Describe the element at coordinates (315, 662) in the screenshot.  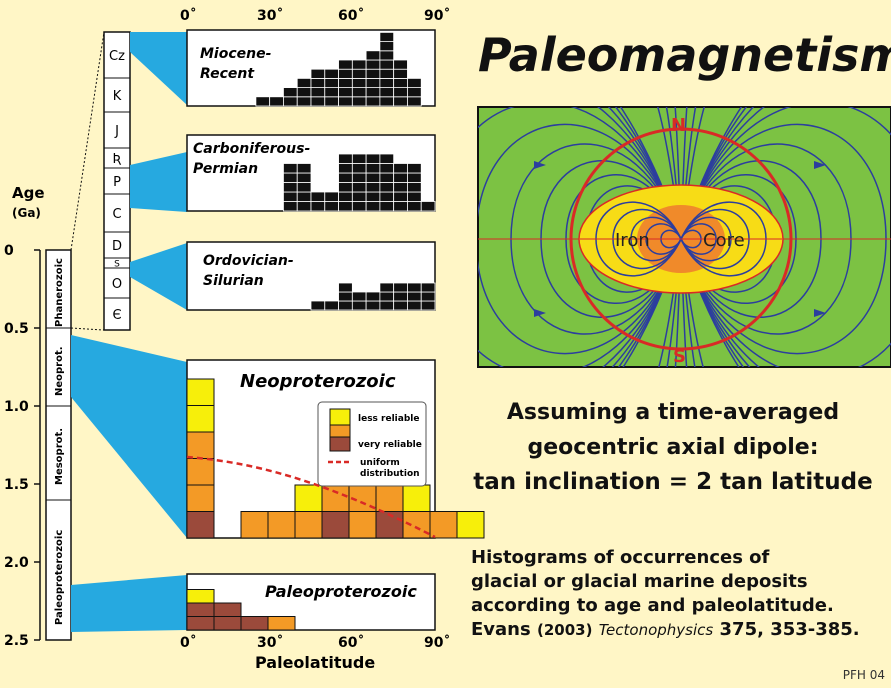
I see `x-axis-label: Paleolatitude` at that location.